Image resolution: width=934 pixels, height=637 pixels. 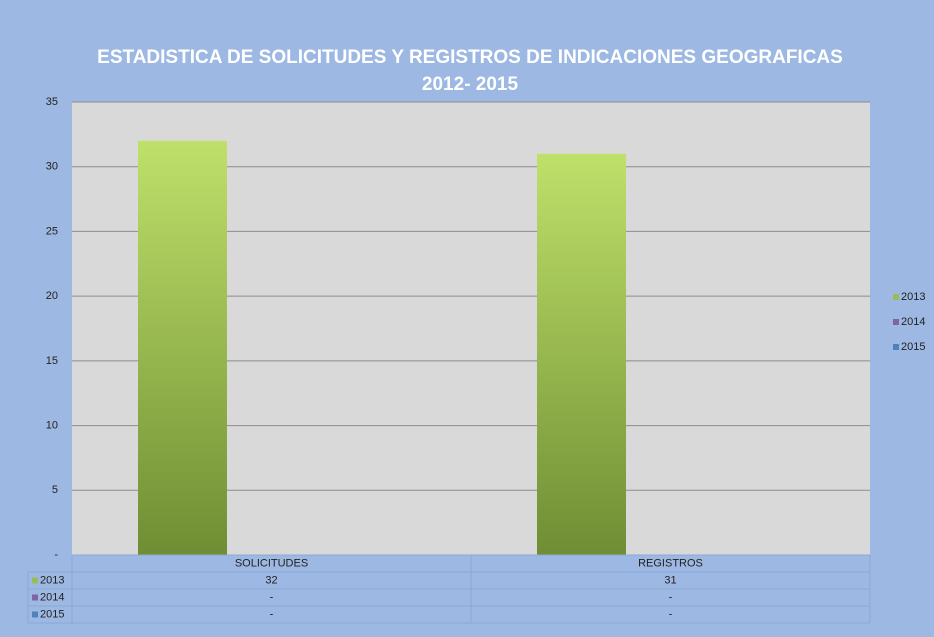 I want to click on table-value: 32, so click(x=271, y=580).